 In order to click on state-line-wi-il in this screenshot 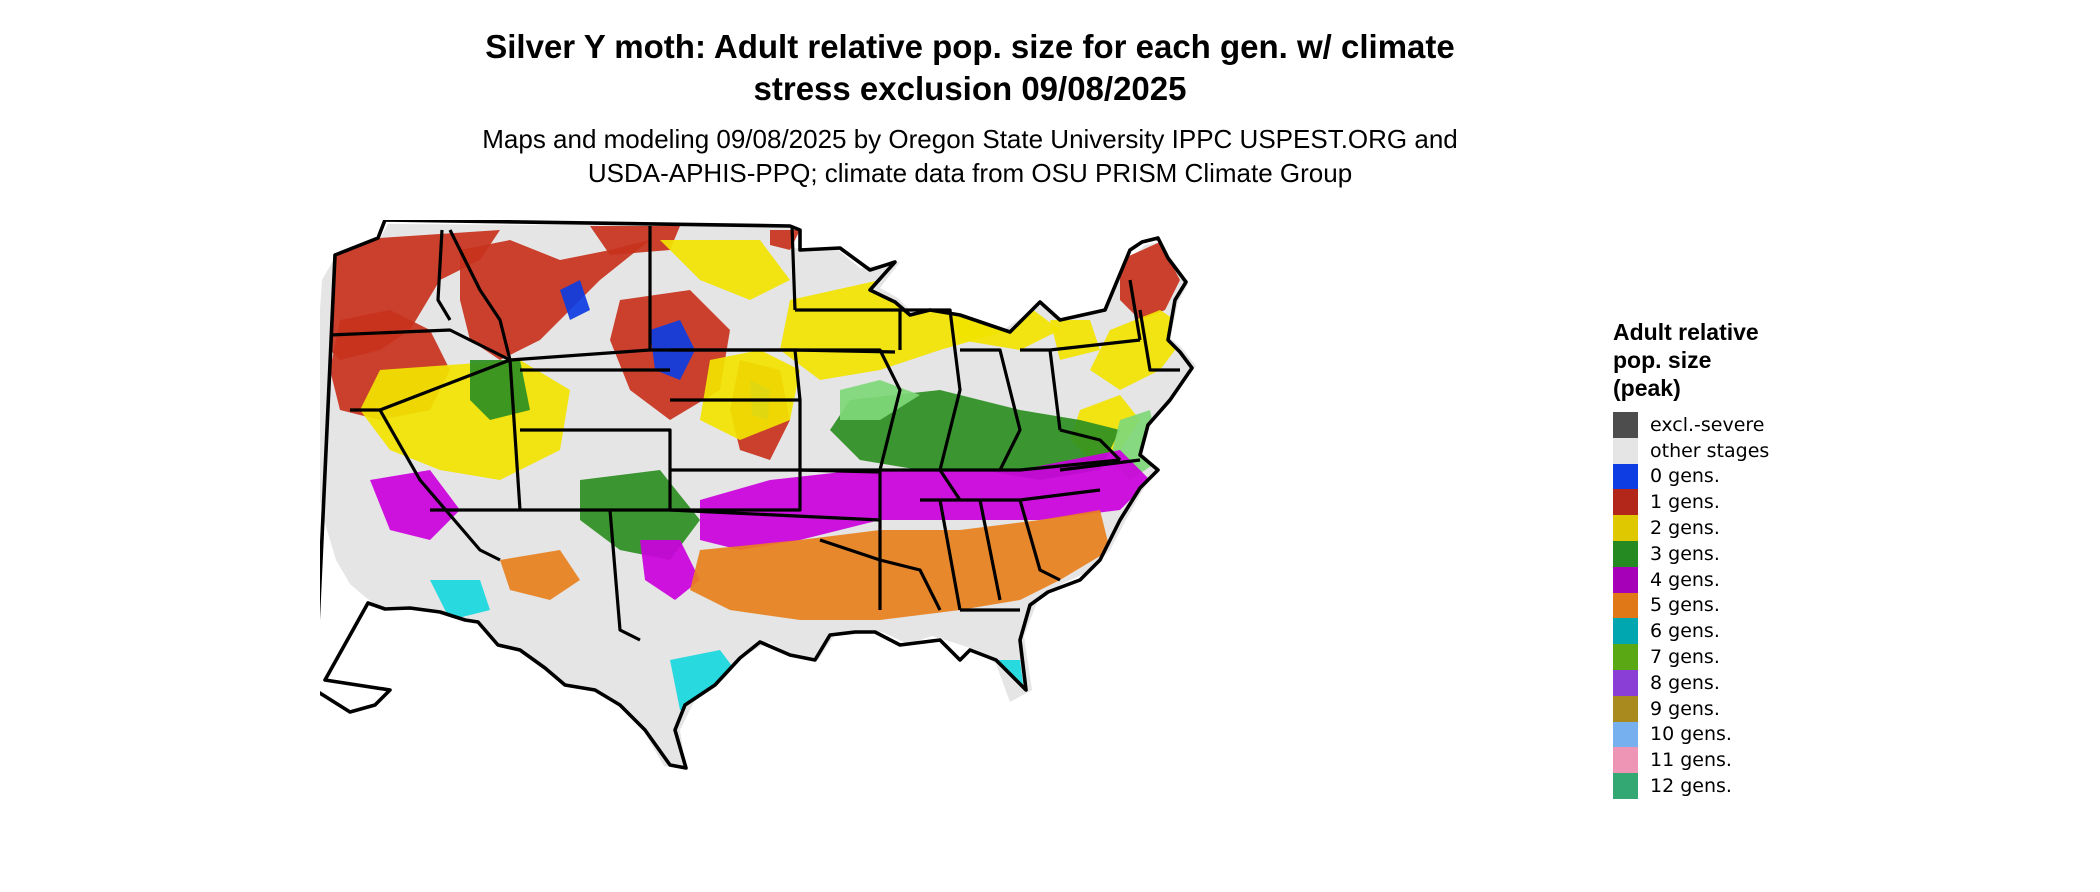, I will do `click(931, 389)`.